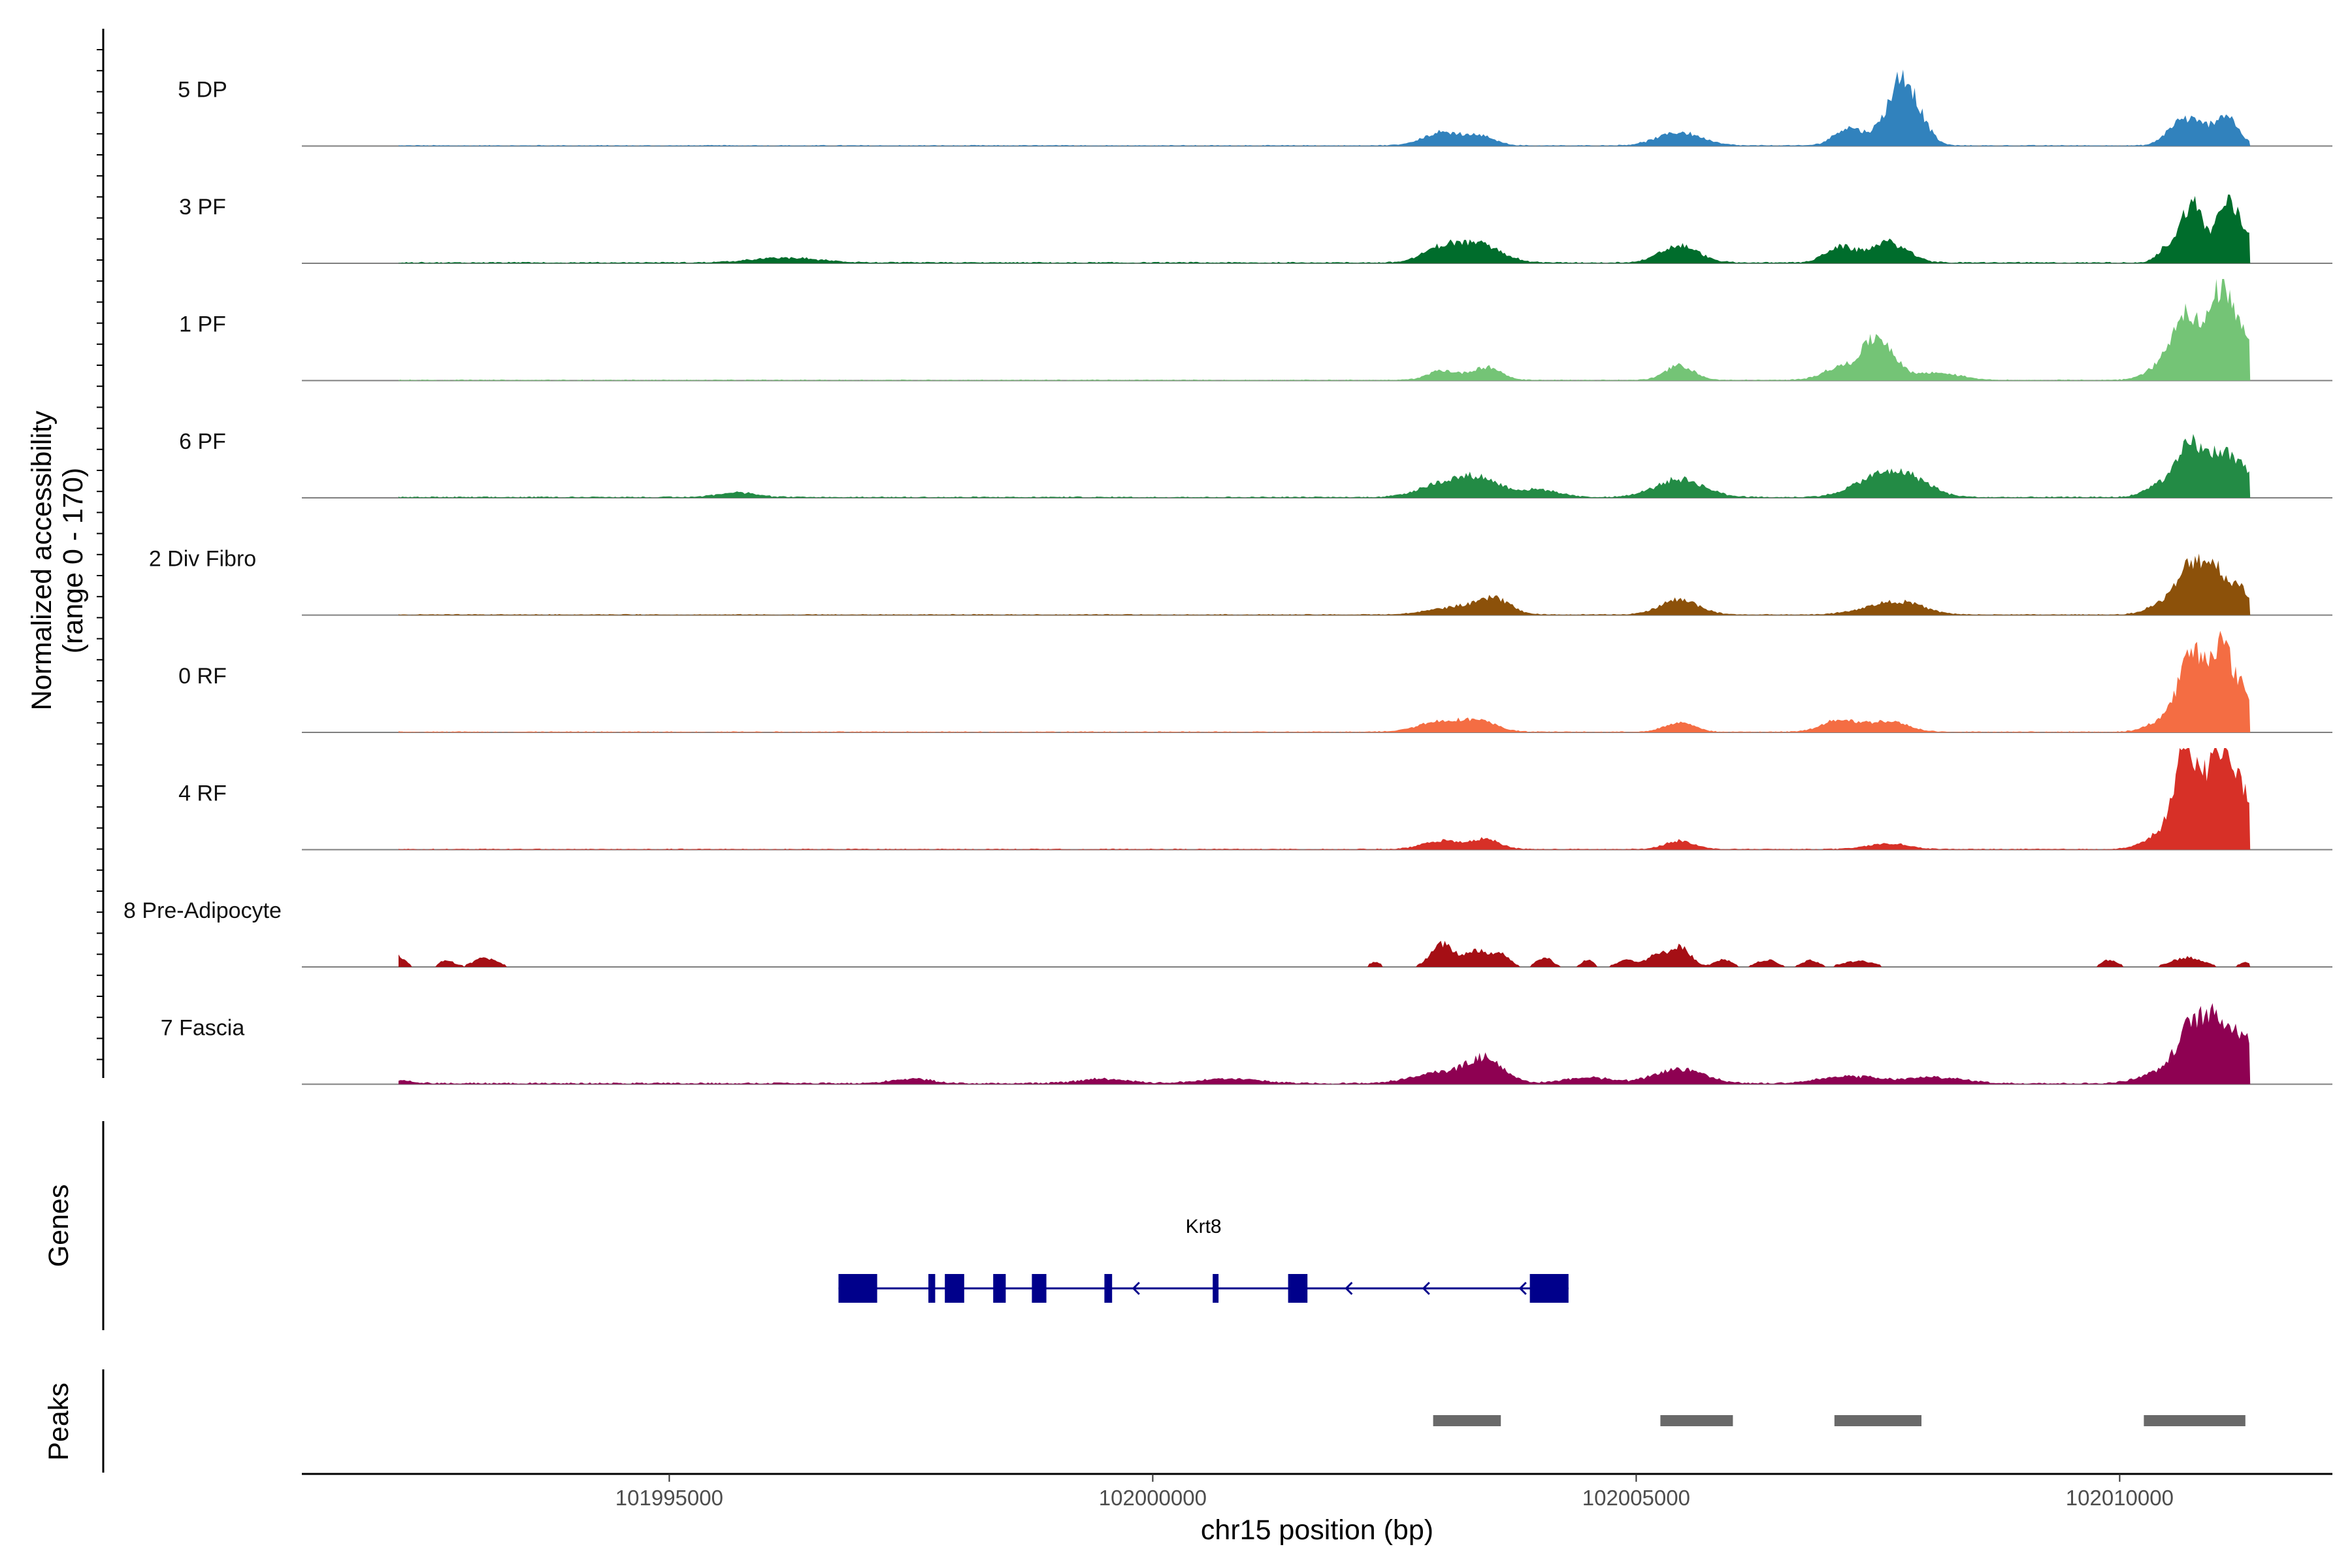  I want to click on track-3-pf: 3 PF, so click(1255, 229).